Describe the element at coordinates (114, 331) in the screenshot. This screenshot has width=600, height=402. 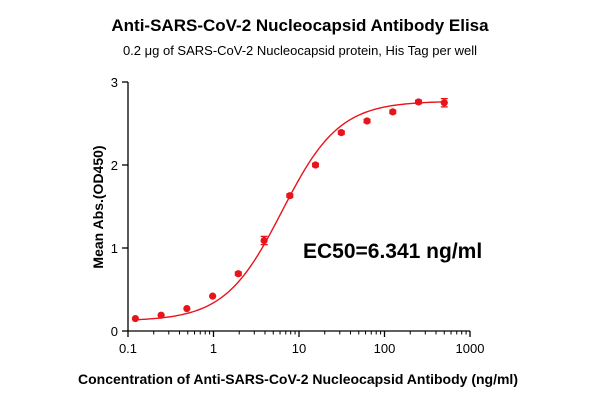
I see `y-tick-label: 0` at that location.